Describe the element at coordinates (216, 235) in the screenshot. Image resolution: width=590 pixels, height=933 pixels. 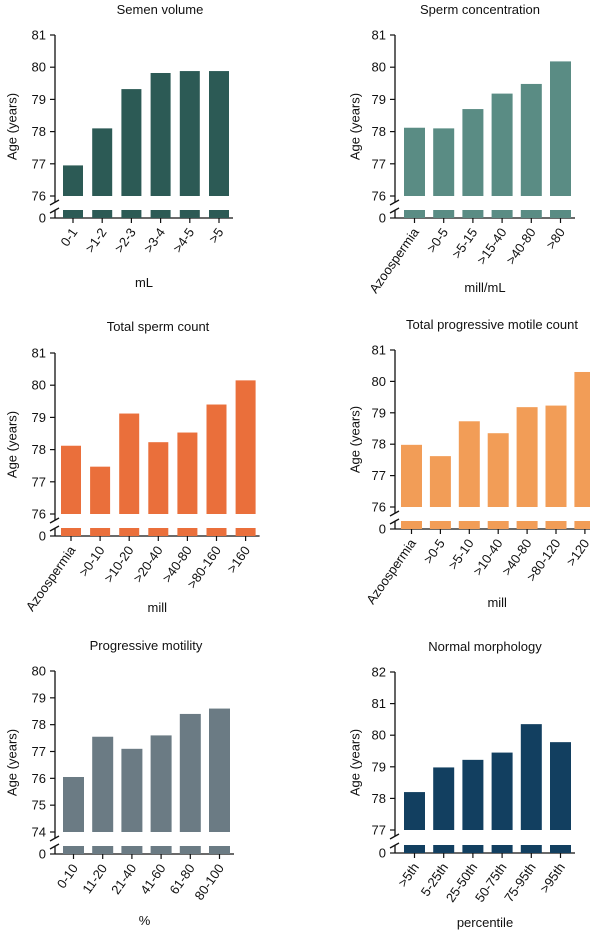
I see `x-tick-label: >5` at that location.